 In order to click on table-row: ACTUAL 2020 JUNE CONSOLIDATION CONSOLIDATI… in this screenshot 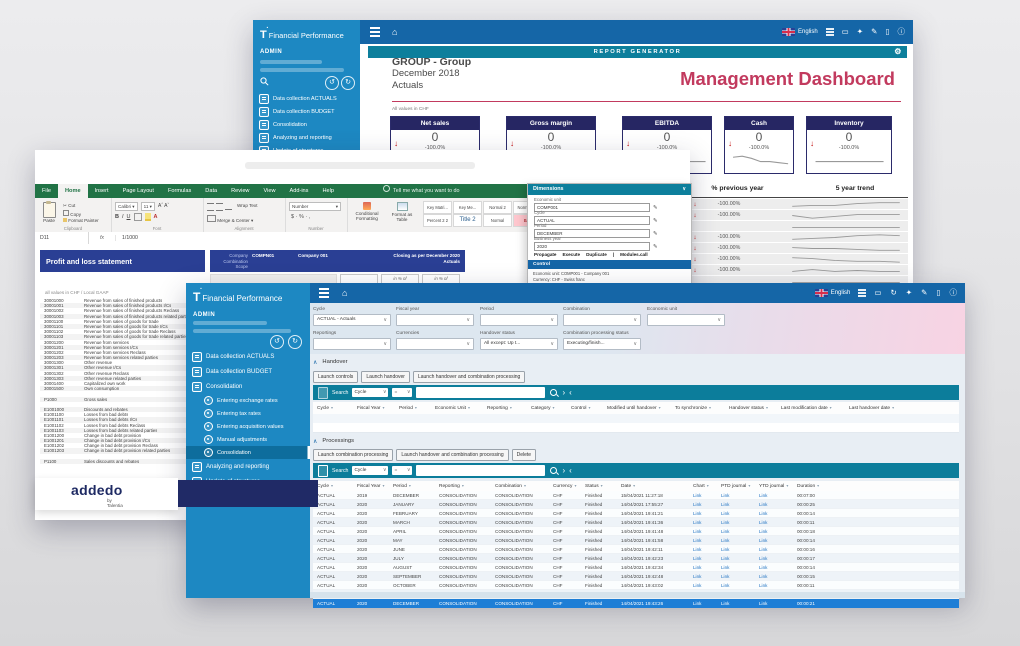, I will do `click(636, 549)`.